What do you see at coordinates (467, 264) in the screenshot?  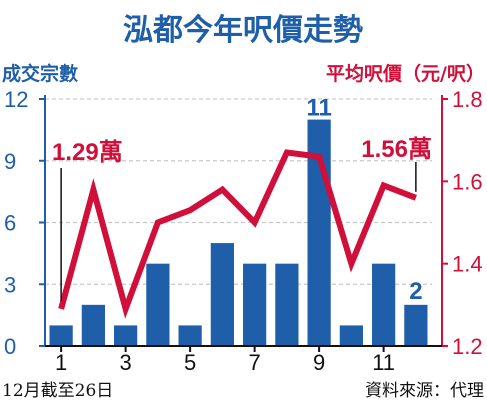 I see `right-tick-label: 1.4` at bounding box center [467, 264].